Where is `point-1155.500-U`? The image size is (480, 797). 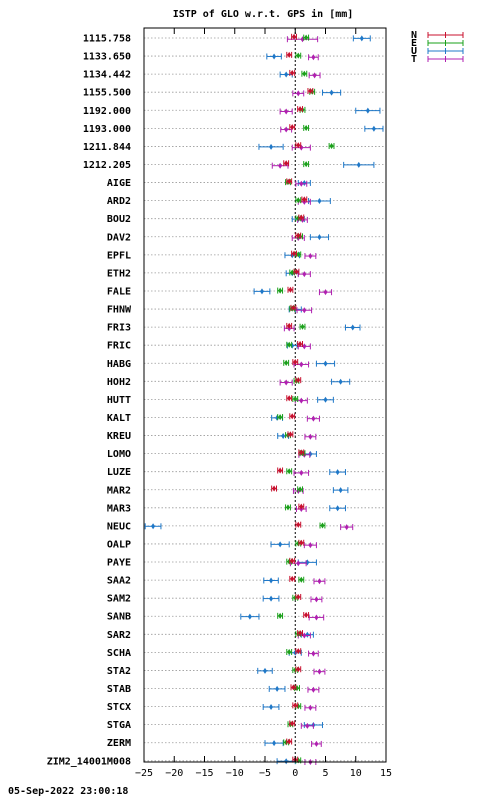 point-1155.500-U is located at coordinates (331, 92).